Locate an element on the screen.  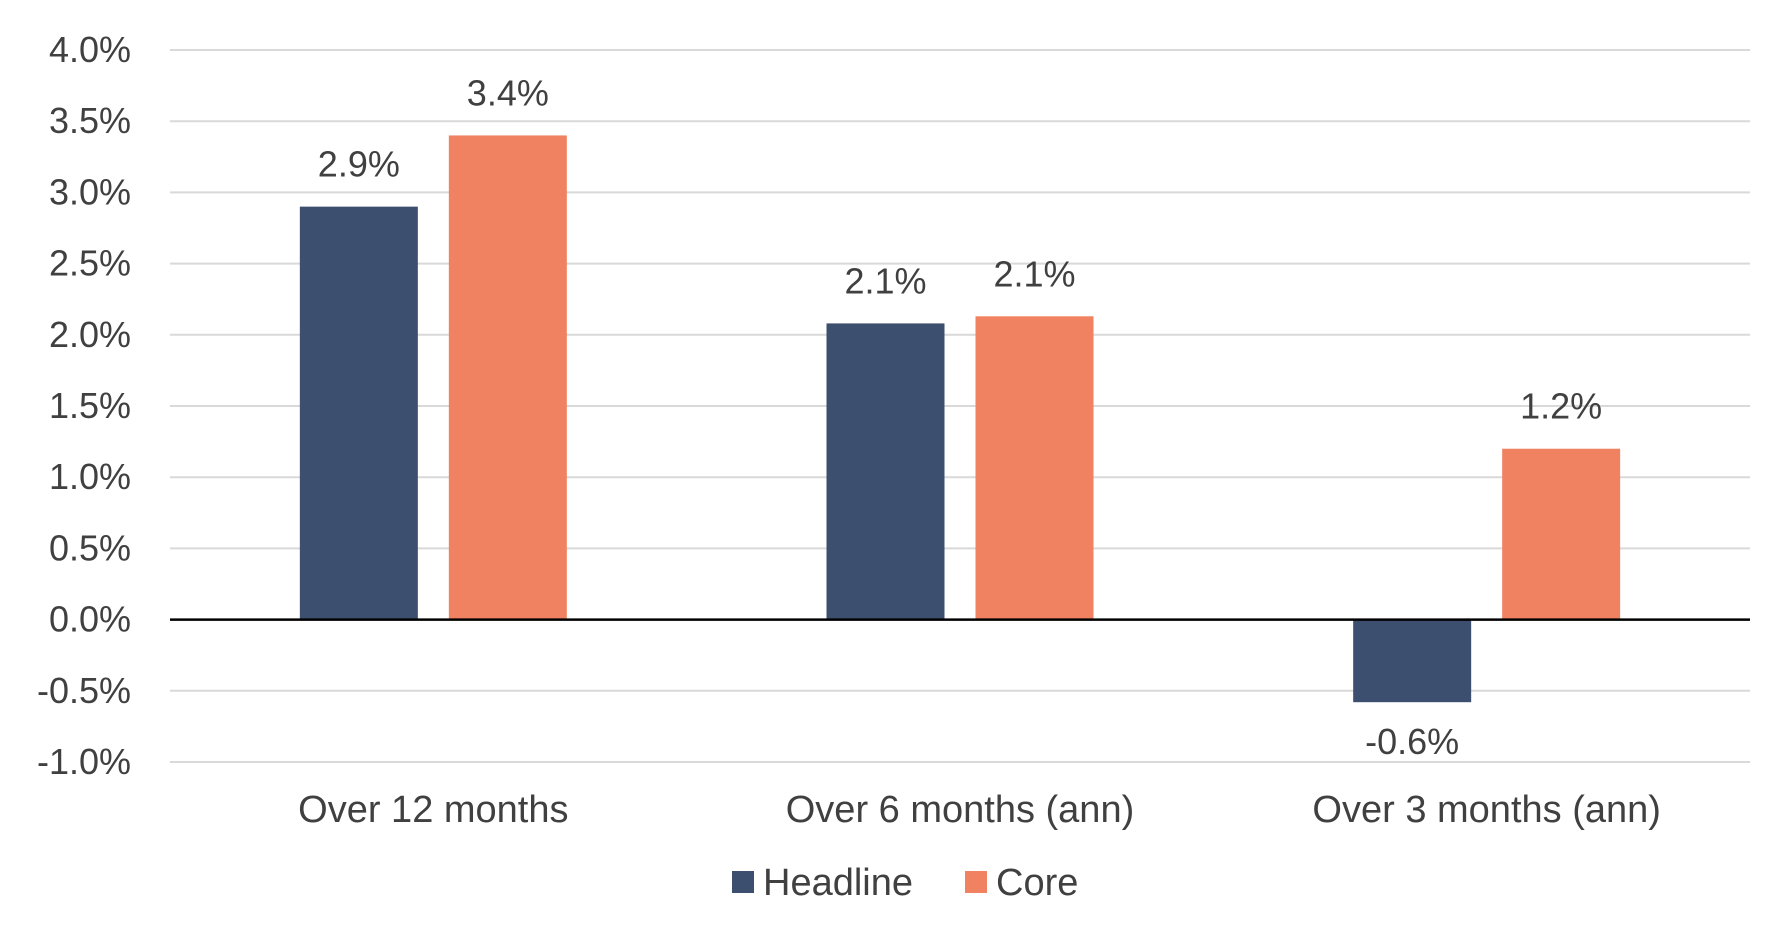
data-label-core-0: 3.4% is located at coordinates (508, 92).